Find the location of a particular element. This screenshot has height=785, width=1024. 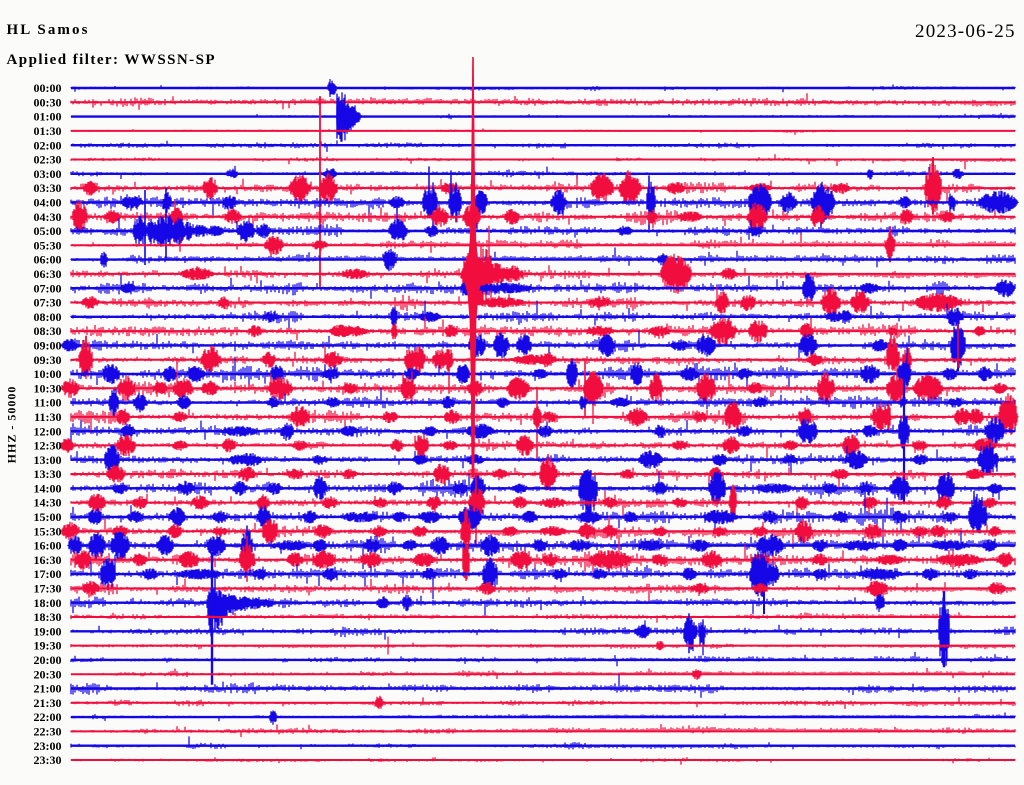

svg-text: 09:30 is located at coordinates (48, 360).